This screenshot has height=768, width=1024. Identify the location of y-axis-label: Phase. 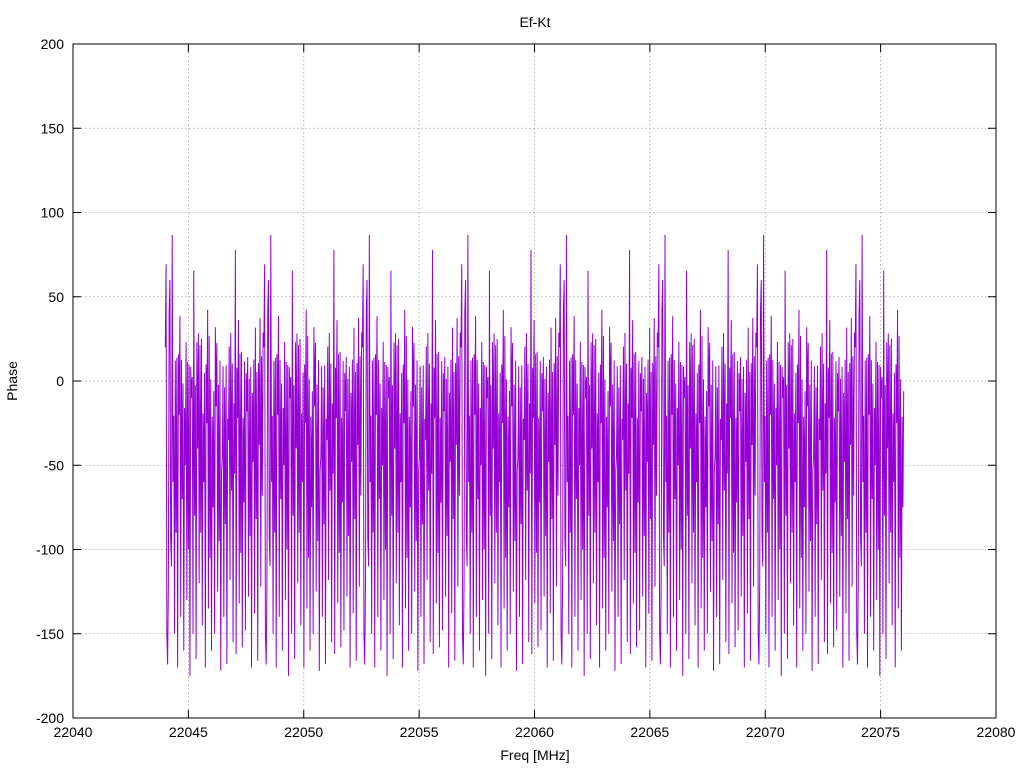
(12, 381).